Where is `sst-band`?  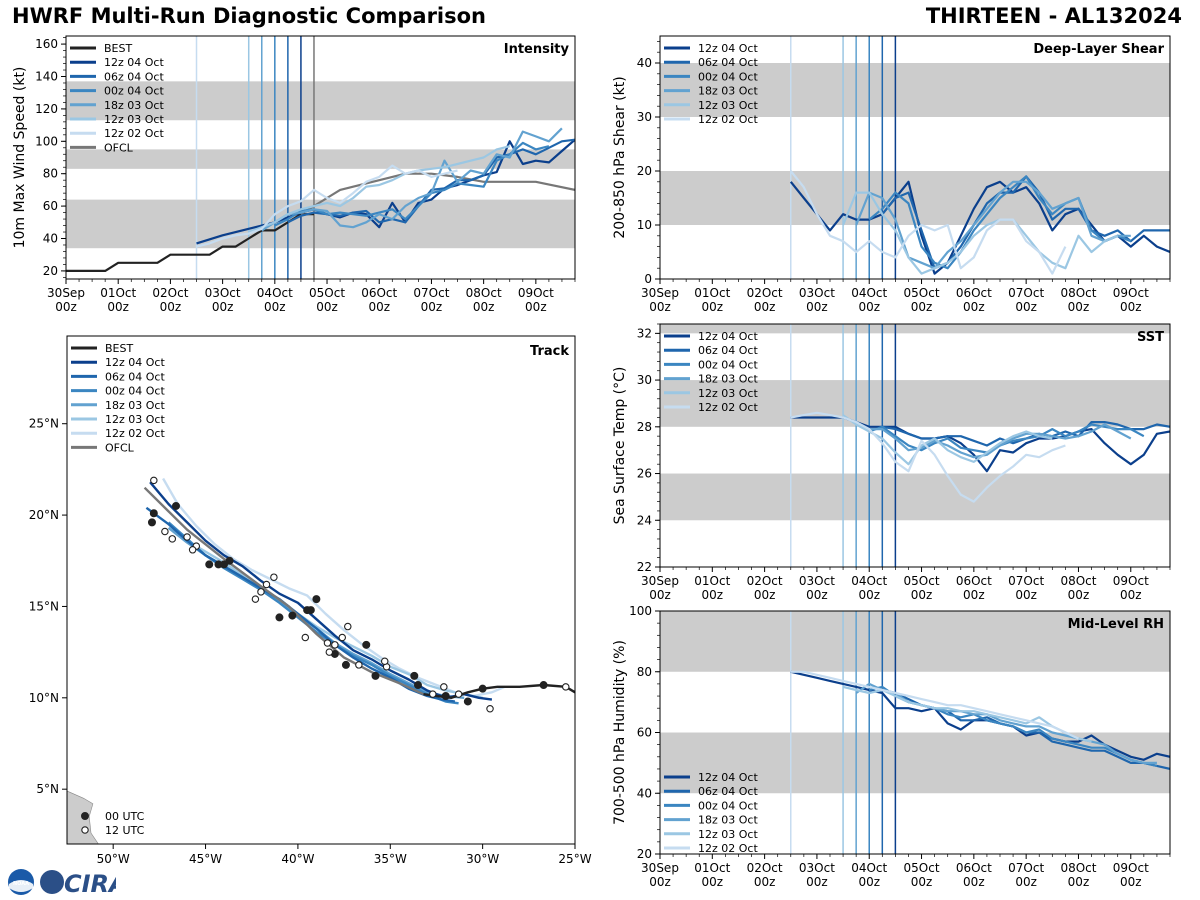
sst-band is located at coordinates (915, 403).